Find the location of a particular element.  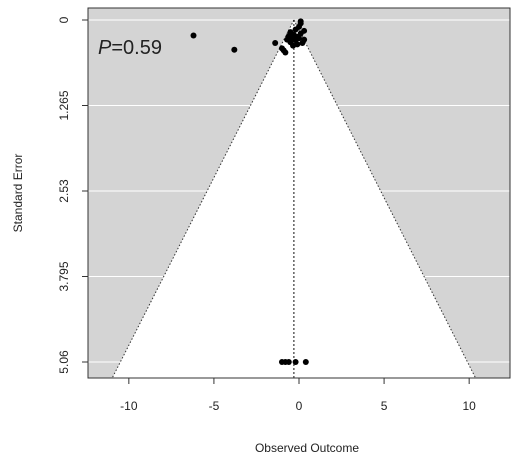

x-tick-label: 0 is located at coordinates (299, 406).